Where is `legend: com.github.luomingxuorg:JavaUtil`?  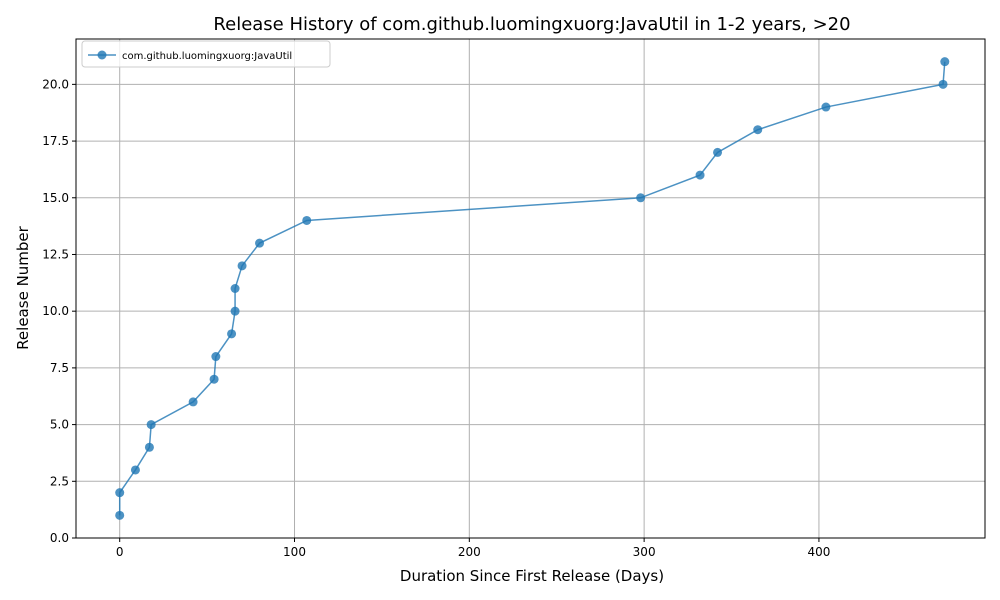 legend: com.github.luomingxuorg:JavaUtil is located at coordinates (206, 54).